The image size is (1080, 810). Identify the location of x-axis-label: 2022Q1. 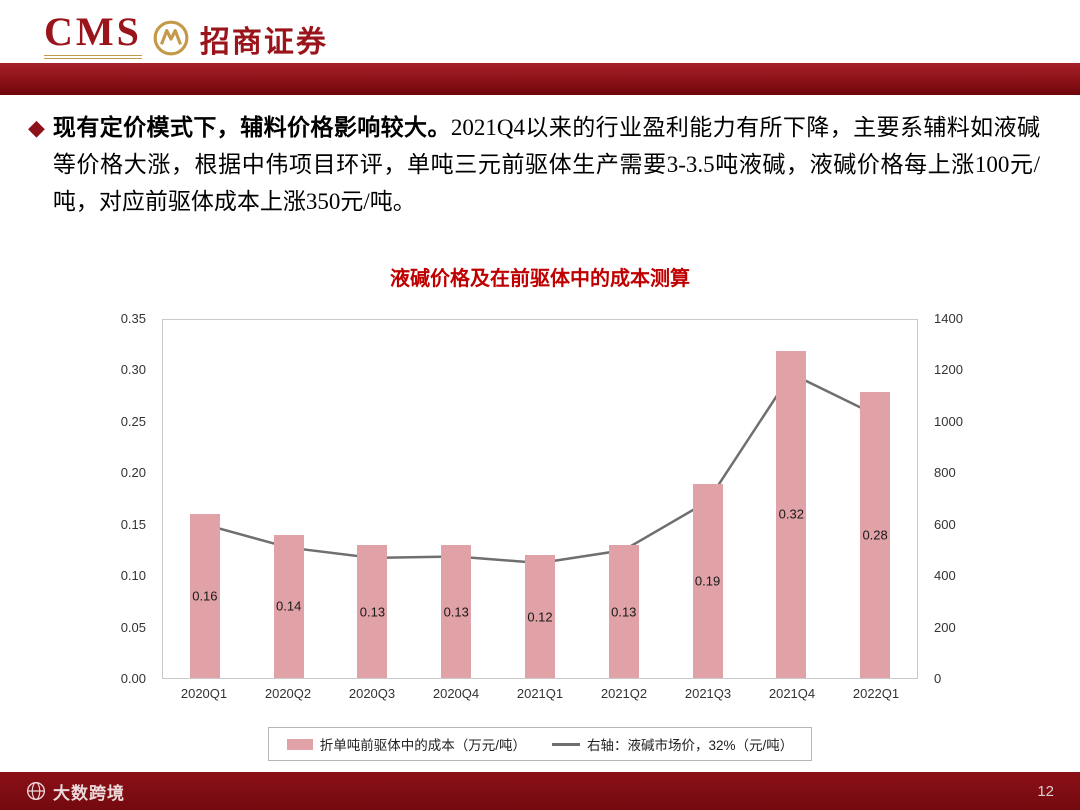
(876, 693).